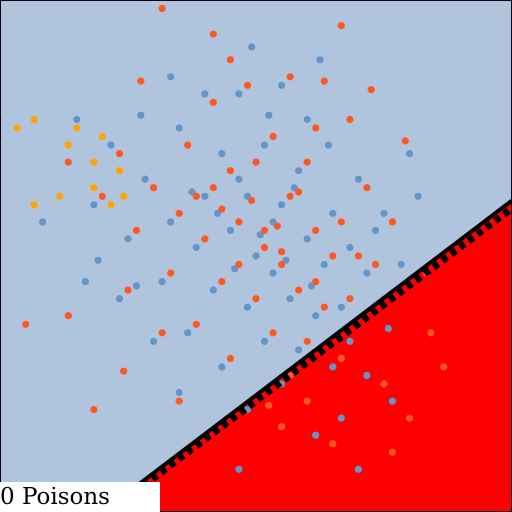  What do you see at coordinates (80, 497) in the screenshot?
I see `caption-background` at bounding box center [80, 497].